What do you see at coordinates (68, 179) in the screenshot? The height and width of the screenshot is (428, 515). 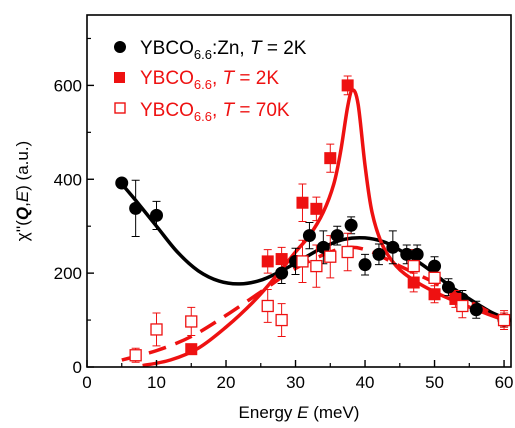 I see `y-tick-label: 400` at bounding box center [68, 179].